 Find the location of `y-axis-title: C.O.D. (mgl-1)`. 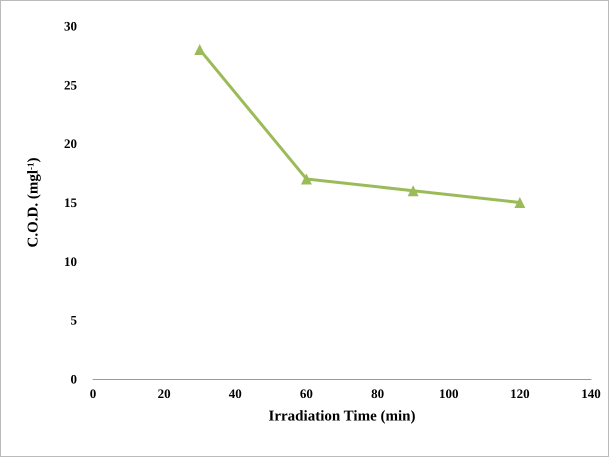

y-axis-title: C.O.D. (mgl-1) is located at coordinates (34, 203).